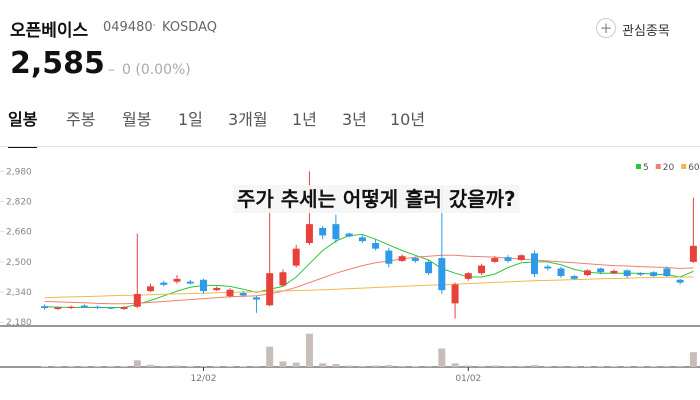  Describe the element at coordinates (376, 199) in the screenshot. I see `annotation: 주가 추세는 어떻게 흘러 갔을까?` at that location.